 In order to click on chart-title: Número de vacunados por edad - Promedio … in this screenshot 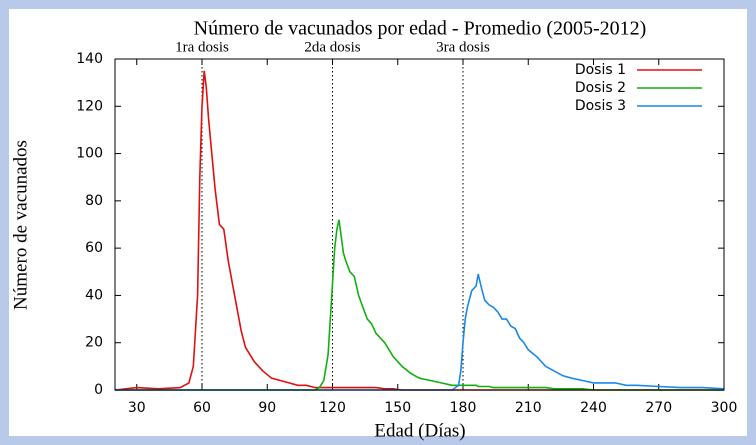, I will do `click(420, 29)`.